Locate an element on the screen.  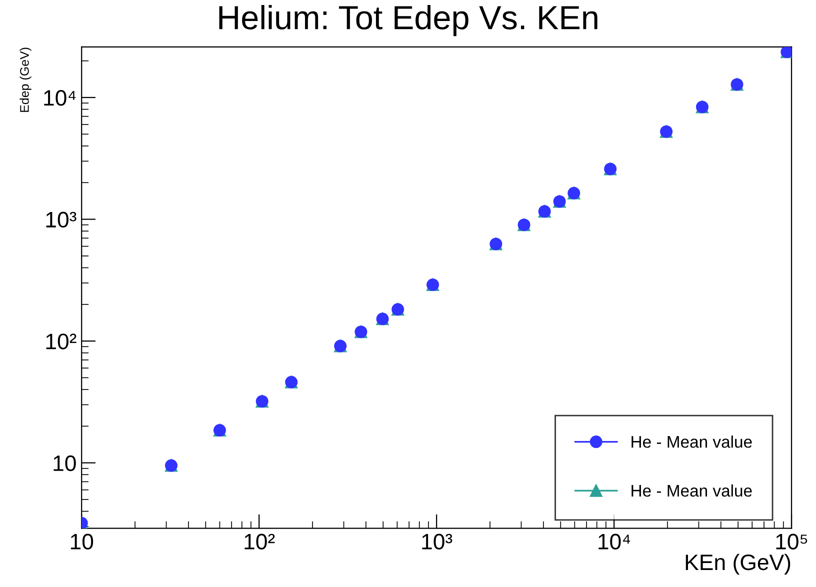
x-tick-label: 10³ is located at coordinates (437, 542).